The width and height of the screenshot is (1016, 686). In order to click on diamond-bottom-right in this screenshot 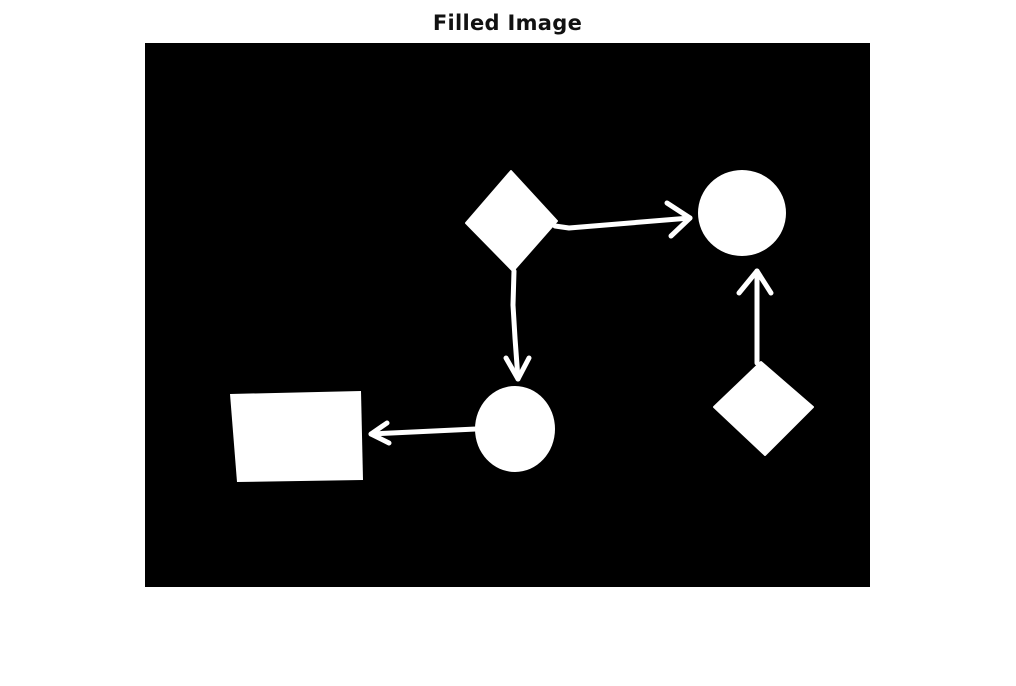, I will do `click(763, 408)`.